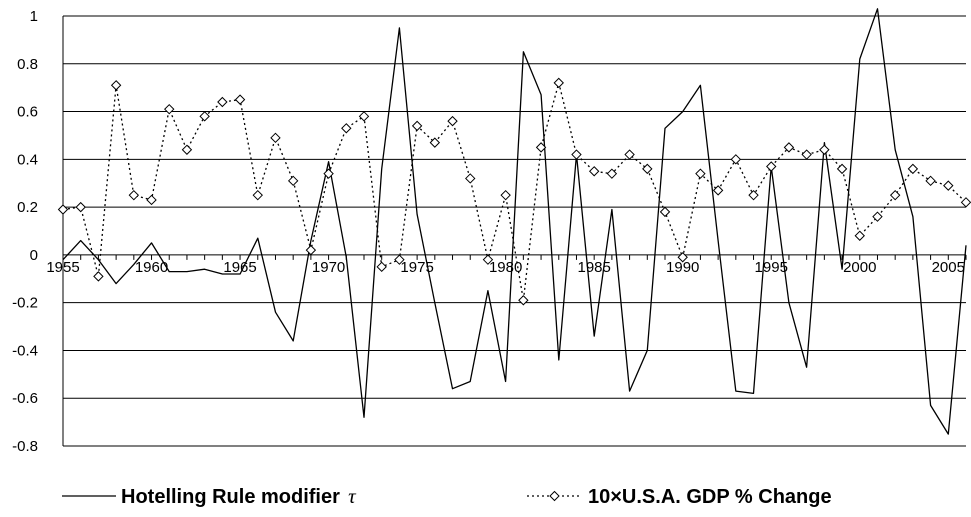 Image resolution: width=971 pixels, height=517 pixels. I want to click on x-tick-label: 1965, so click(239, 267).